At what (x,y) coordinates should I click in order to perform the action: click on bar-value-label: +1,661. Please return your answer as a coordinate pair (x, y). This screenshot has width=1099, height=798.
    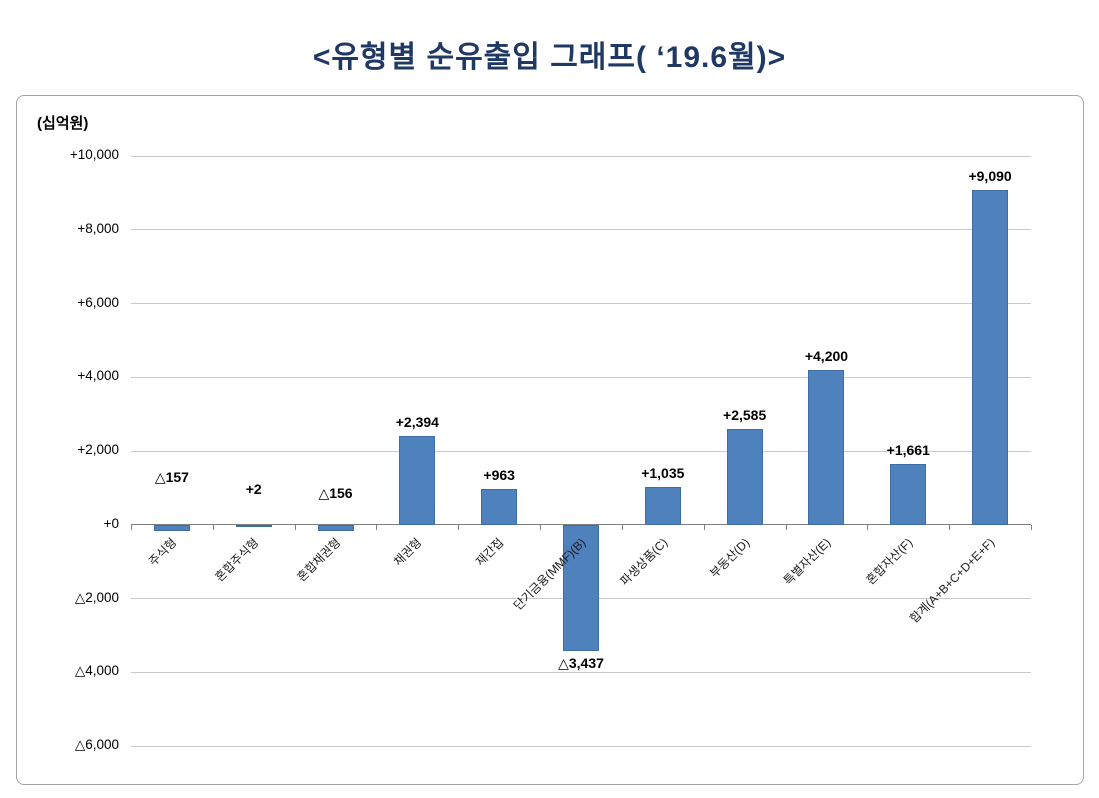
    Looking at the image, I should click on (908, 449).